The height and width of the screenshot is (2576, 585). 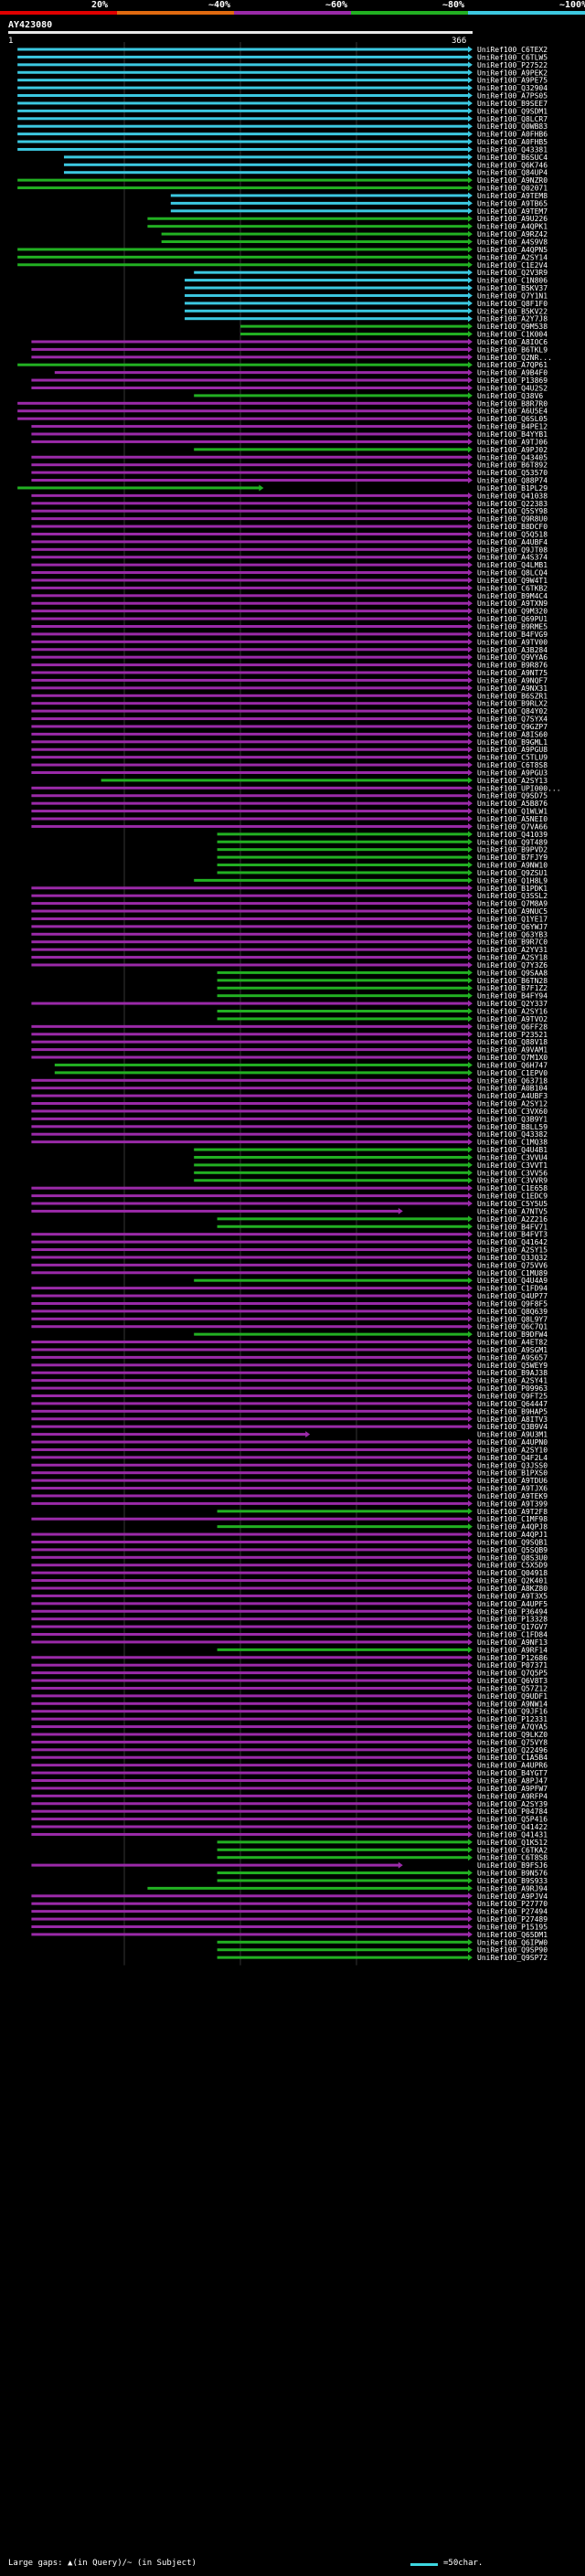 What do you see at coordinates (394, 327) in the screenshot?
I see `alignment-row: UniRef100_Q9M538` at bounding box center [394, 327].